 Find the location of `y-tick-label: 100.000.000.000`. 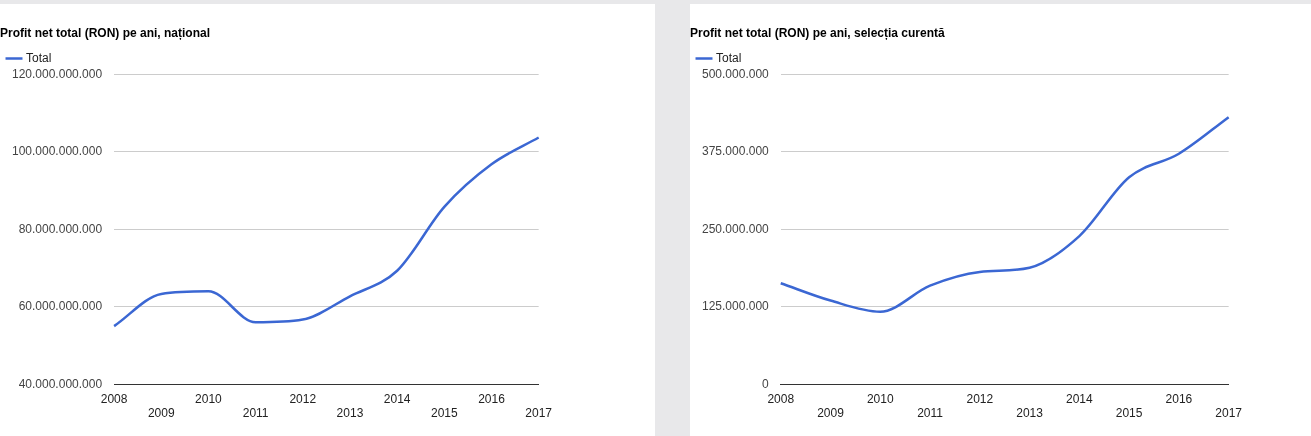

y-tick-label: 100.000.000.000 is located at coordinates (57, 151).